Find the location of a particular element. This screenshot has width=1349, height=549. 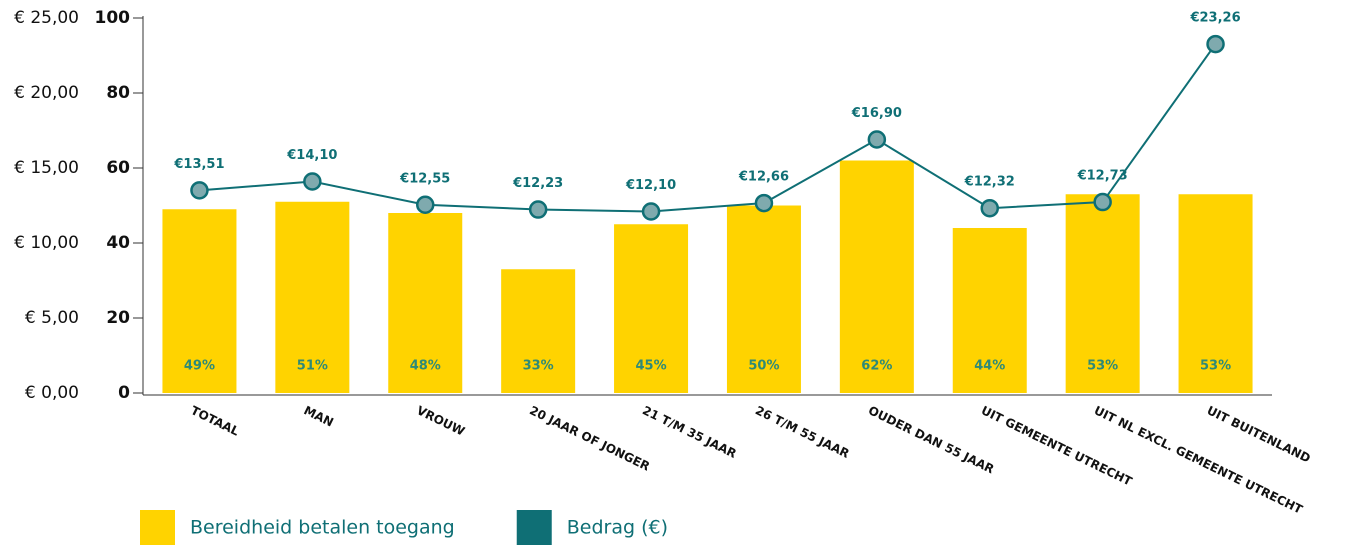

line-value-label: €14,10 is located at coordinates (311, 155).